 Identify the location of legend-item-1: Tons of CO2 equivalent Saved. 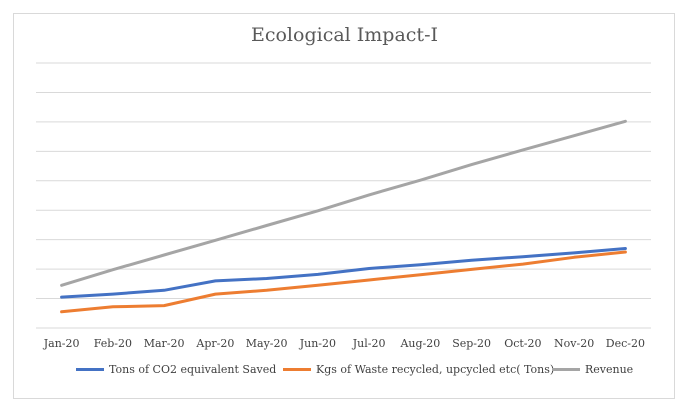
(176, 369).